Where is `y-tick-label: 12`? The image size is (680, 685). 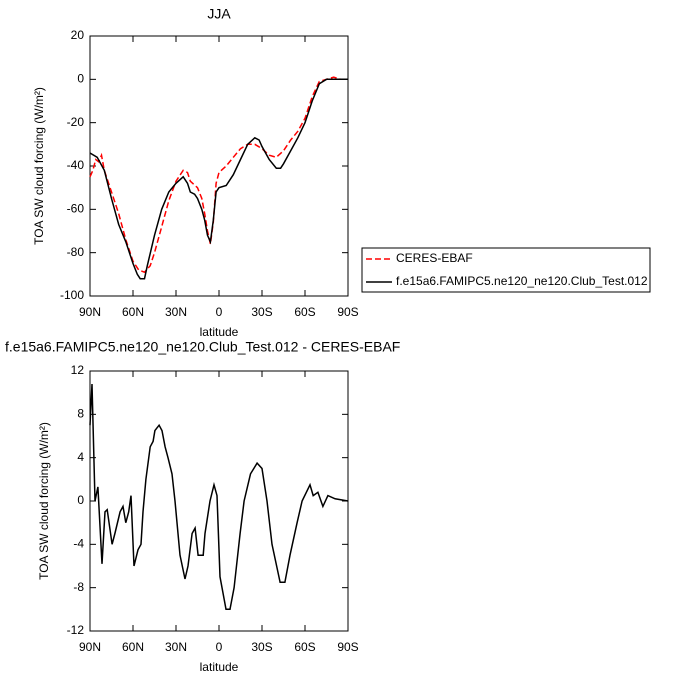
y-tick-label: 12 is located at coordinates (78, 370).